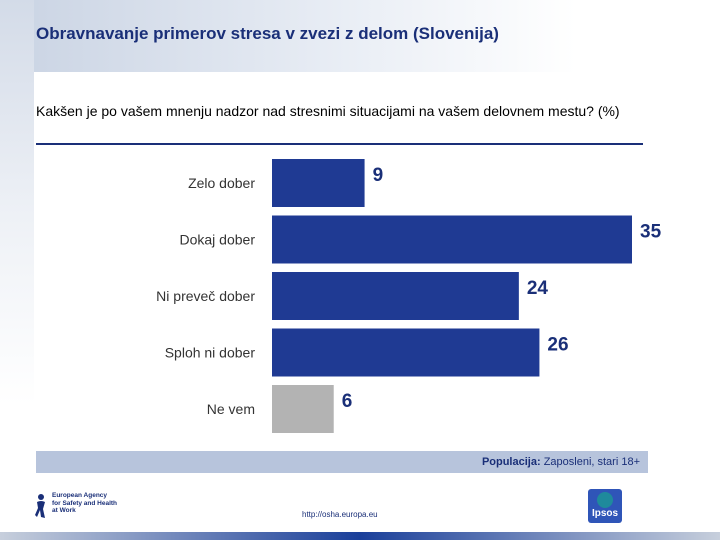  I want to click on value-label: 9, so click(378, 175).